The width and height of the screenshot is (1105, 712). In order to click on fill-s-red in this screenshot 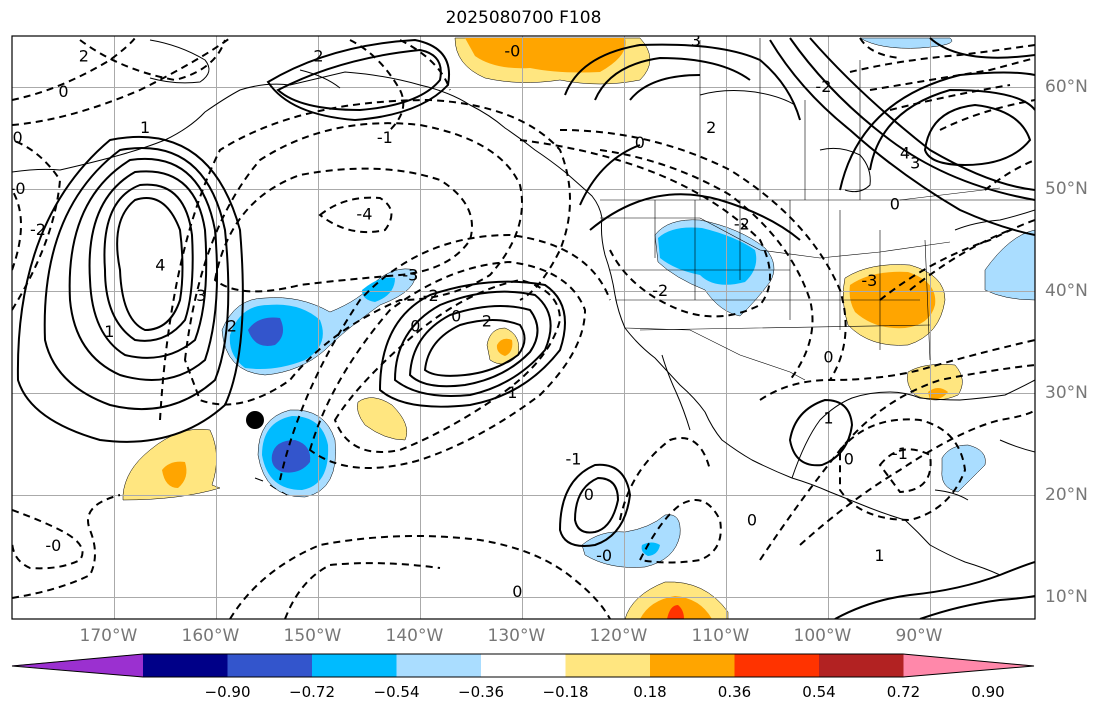, I will do `click(675, 612)`.